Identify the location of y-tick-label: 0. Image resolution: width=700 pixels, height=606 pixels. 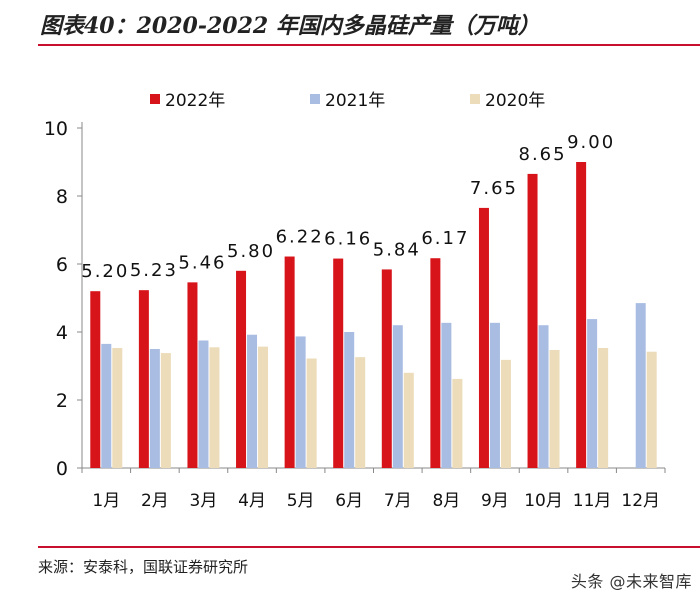
(62, 469).